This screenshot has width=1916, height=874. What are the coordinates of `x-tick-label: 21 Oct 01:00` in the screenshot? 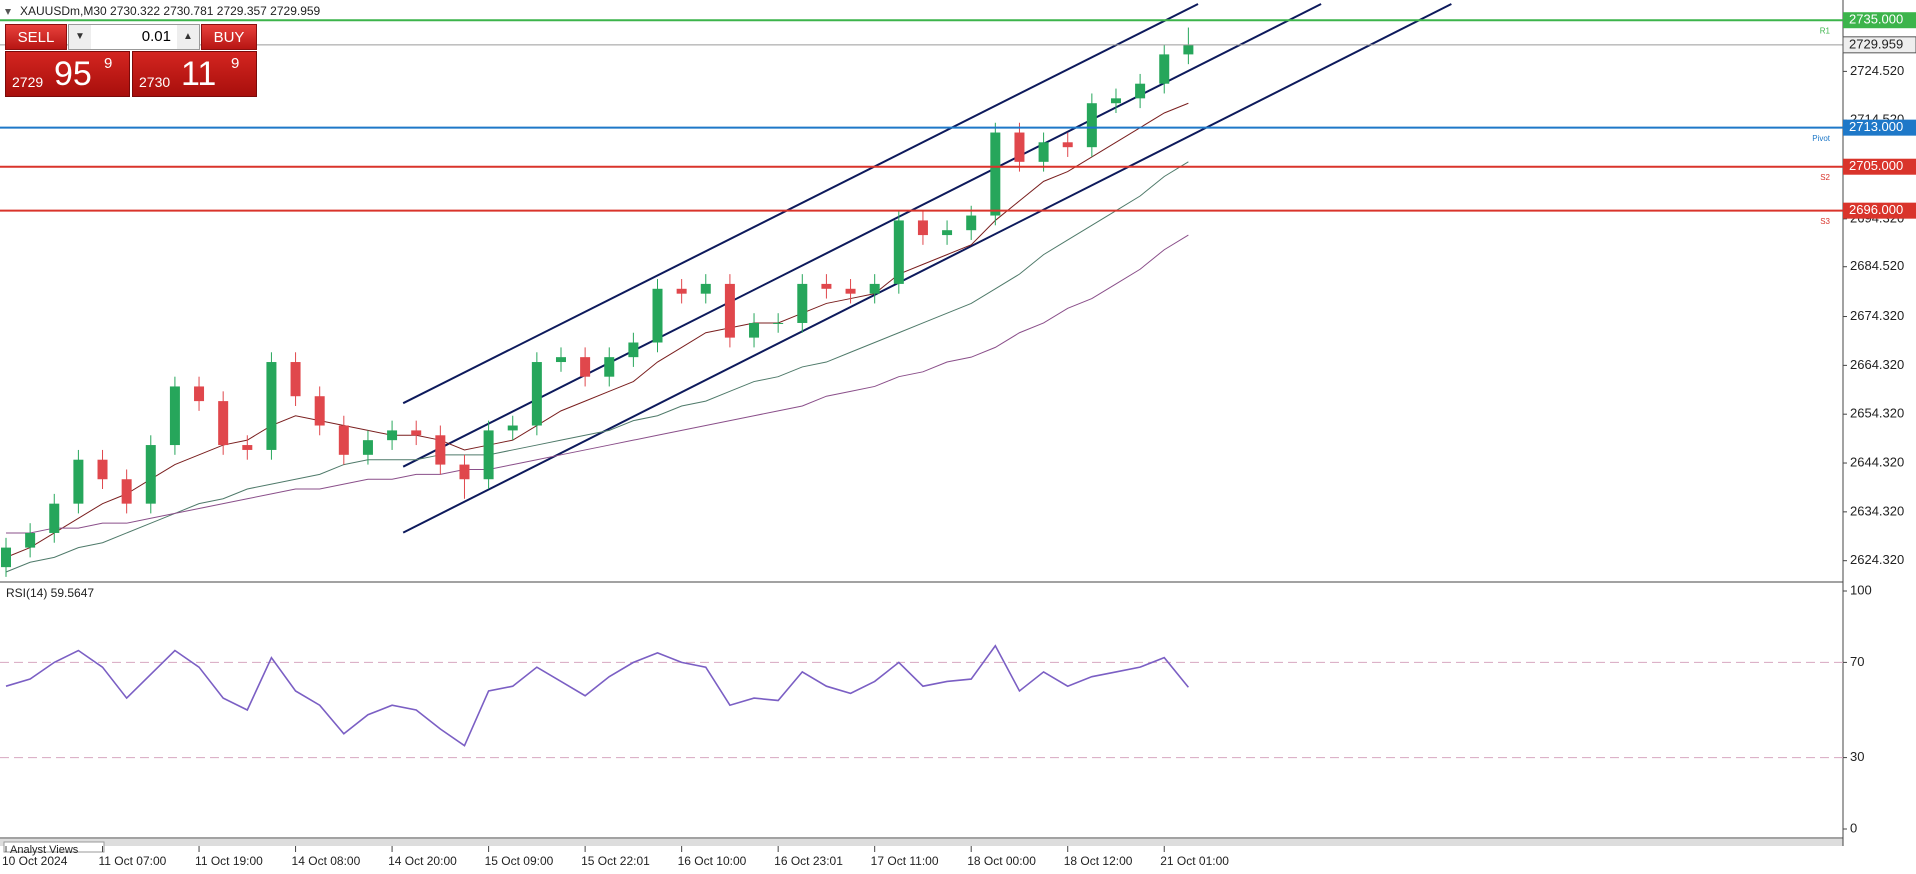 It's located at (1194, 861).